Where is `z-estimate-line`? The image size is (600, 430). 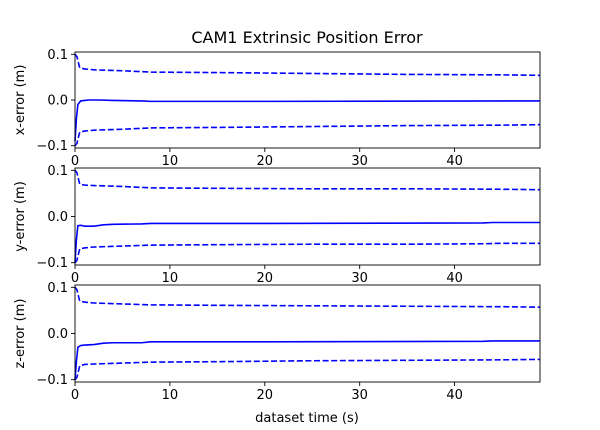
z-estimate-line is located at coordinates (307, 360).